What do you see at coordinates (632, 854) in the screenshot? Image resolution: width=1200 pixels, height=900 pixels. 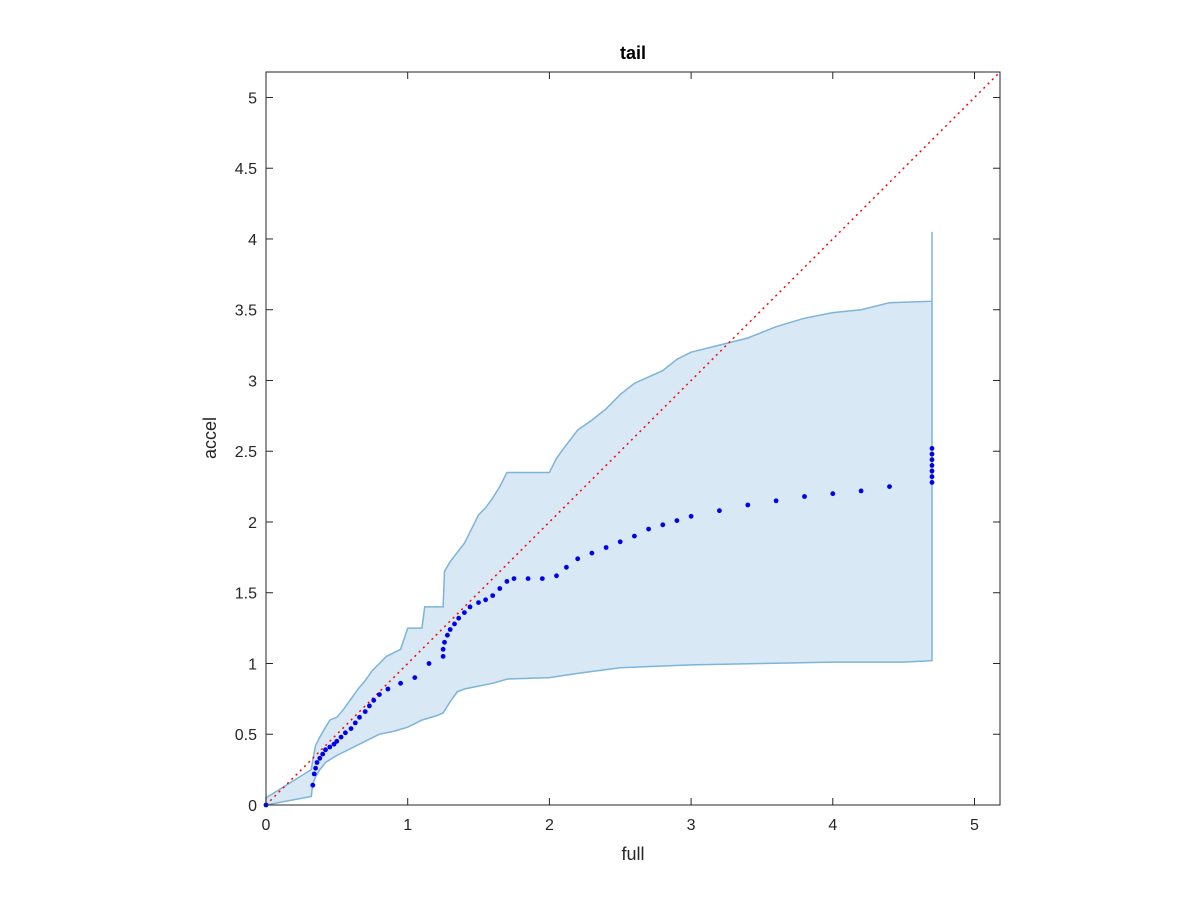 I see `x-axis-label: full` at bounding box center [632, 854].